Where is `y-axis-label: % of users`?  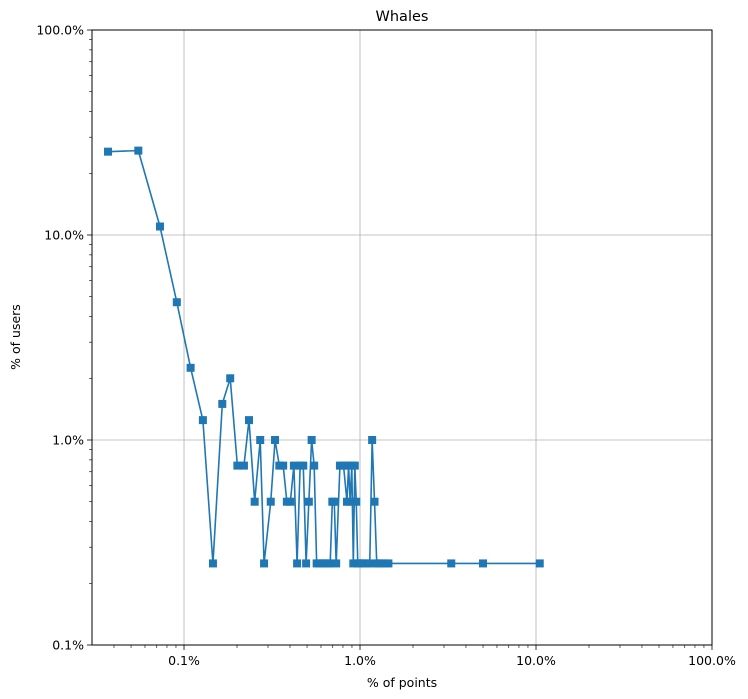
y-axis-label: % of users is located at coordinates (15, 337).